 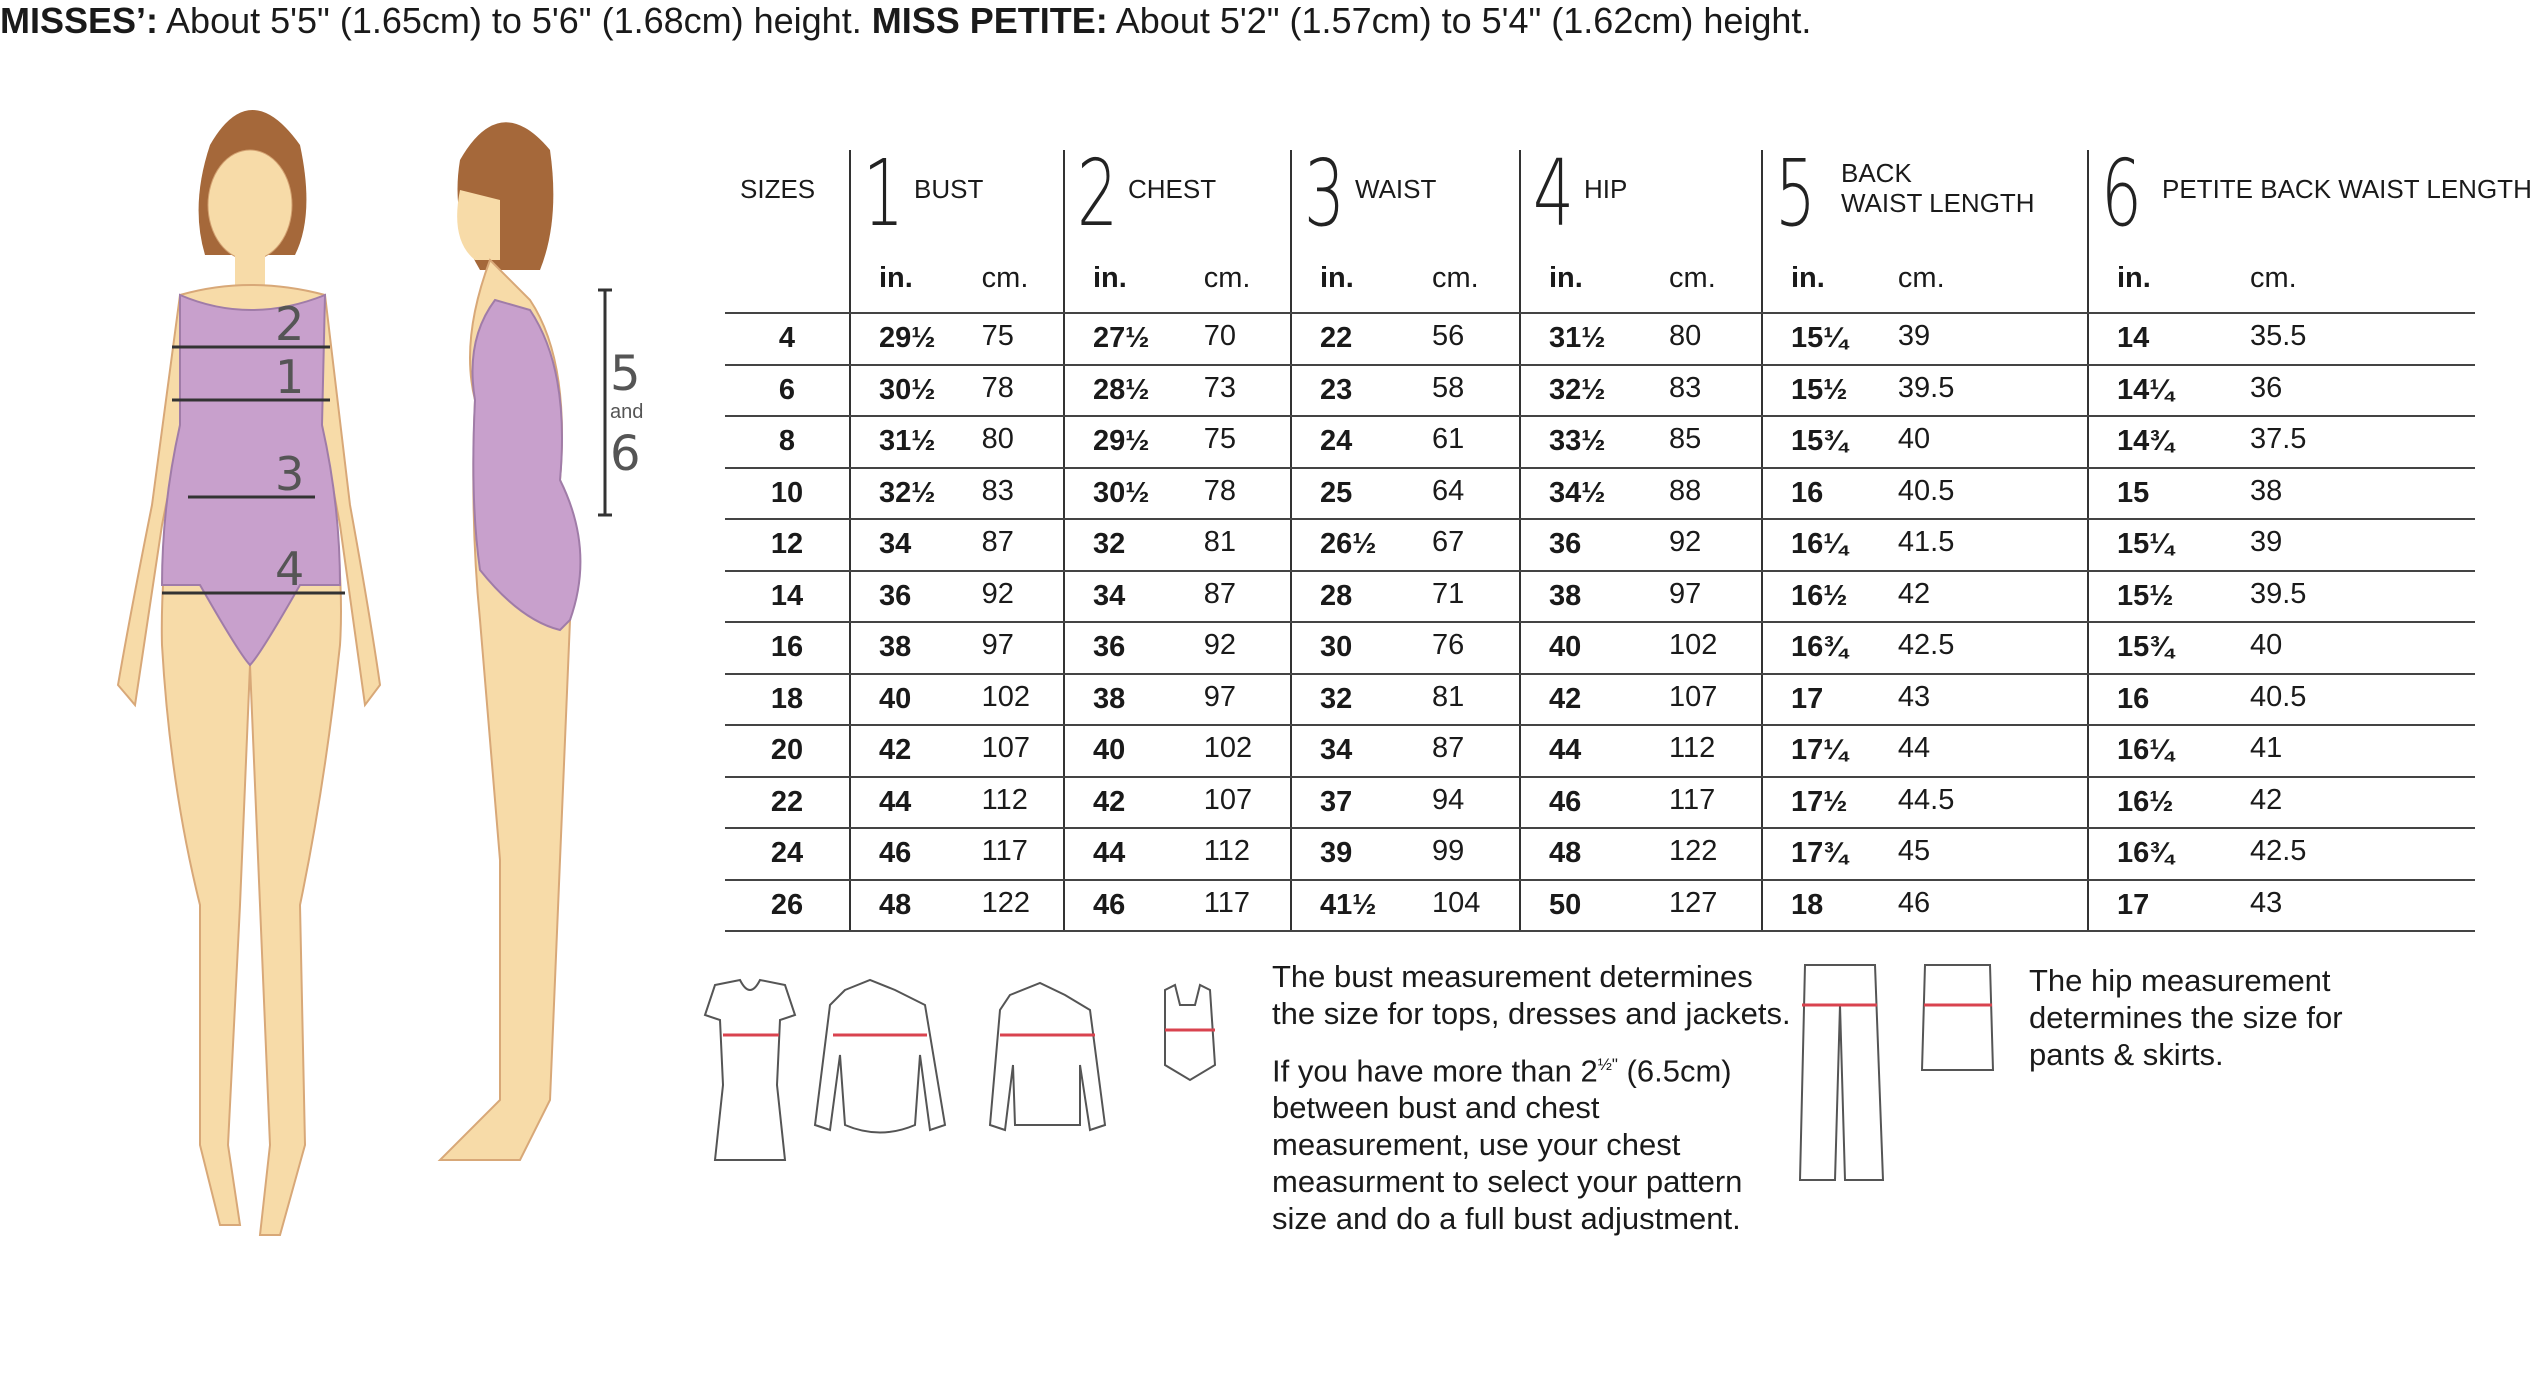 I want to click on cm-cell: 39.5, so click(x=2278, y=593).